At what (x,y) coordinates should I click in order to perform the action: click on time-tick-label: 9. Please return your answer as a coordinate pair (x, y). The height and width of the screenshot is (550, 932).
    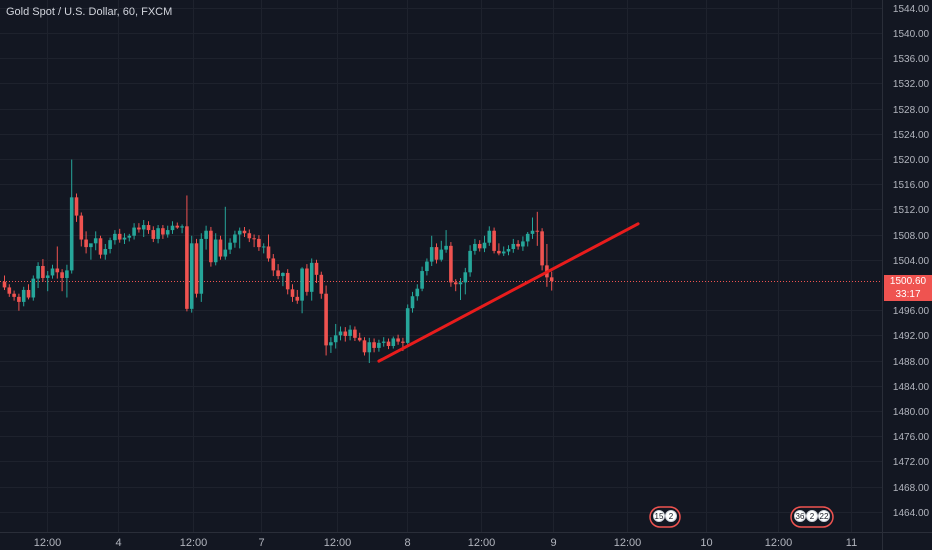
    Looking at the image, I should click on (553, 543).